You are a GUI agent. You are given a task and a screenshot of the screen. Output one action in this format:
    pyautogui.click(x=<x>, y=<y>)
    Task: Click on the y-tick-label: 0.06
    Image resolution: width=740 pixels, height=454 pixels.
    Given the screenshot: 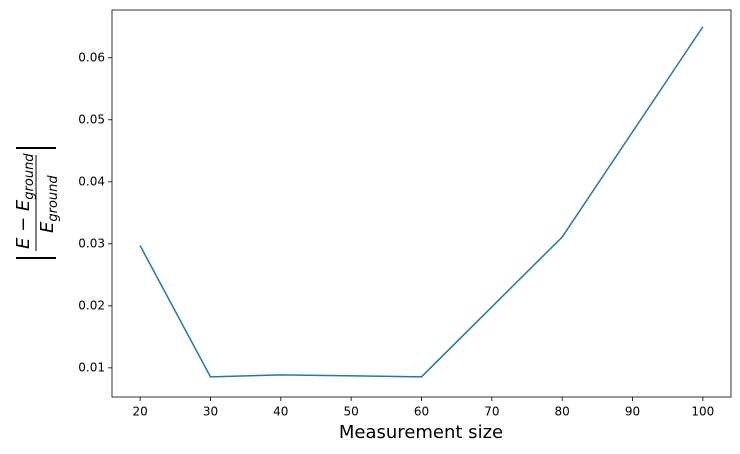 What is the action you would take?
    pyautogui.click(x=91, y=57)
    